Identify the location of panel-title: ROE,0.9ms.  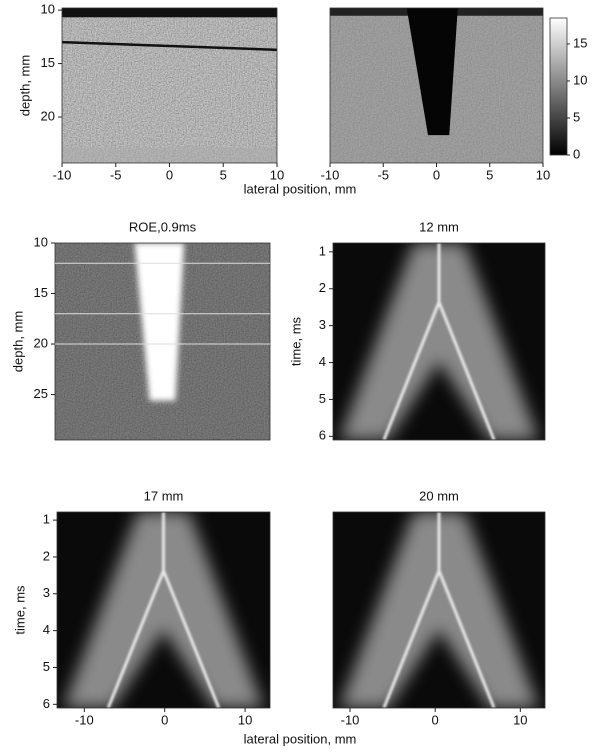
(163, 226).